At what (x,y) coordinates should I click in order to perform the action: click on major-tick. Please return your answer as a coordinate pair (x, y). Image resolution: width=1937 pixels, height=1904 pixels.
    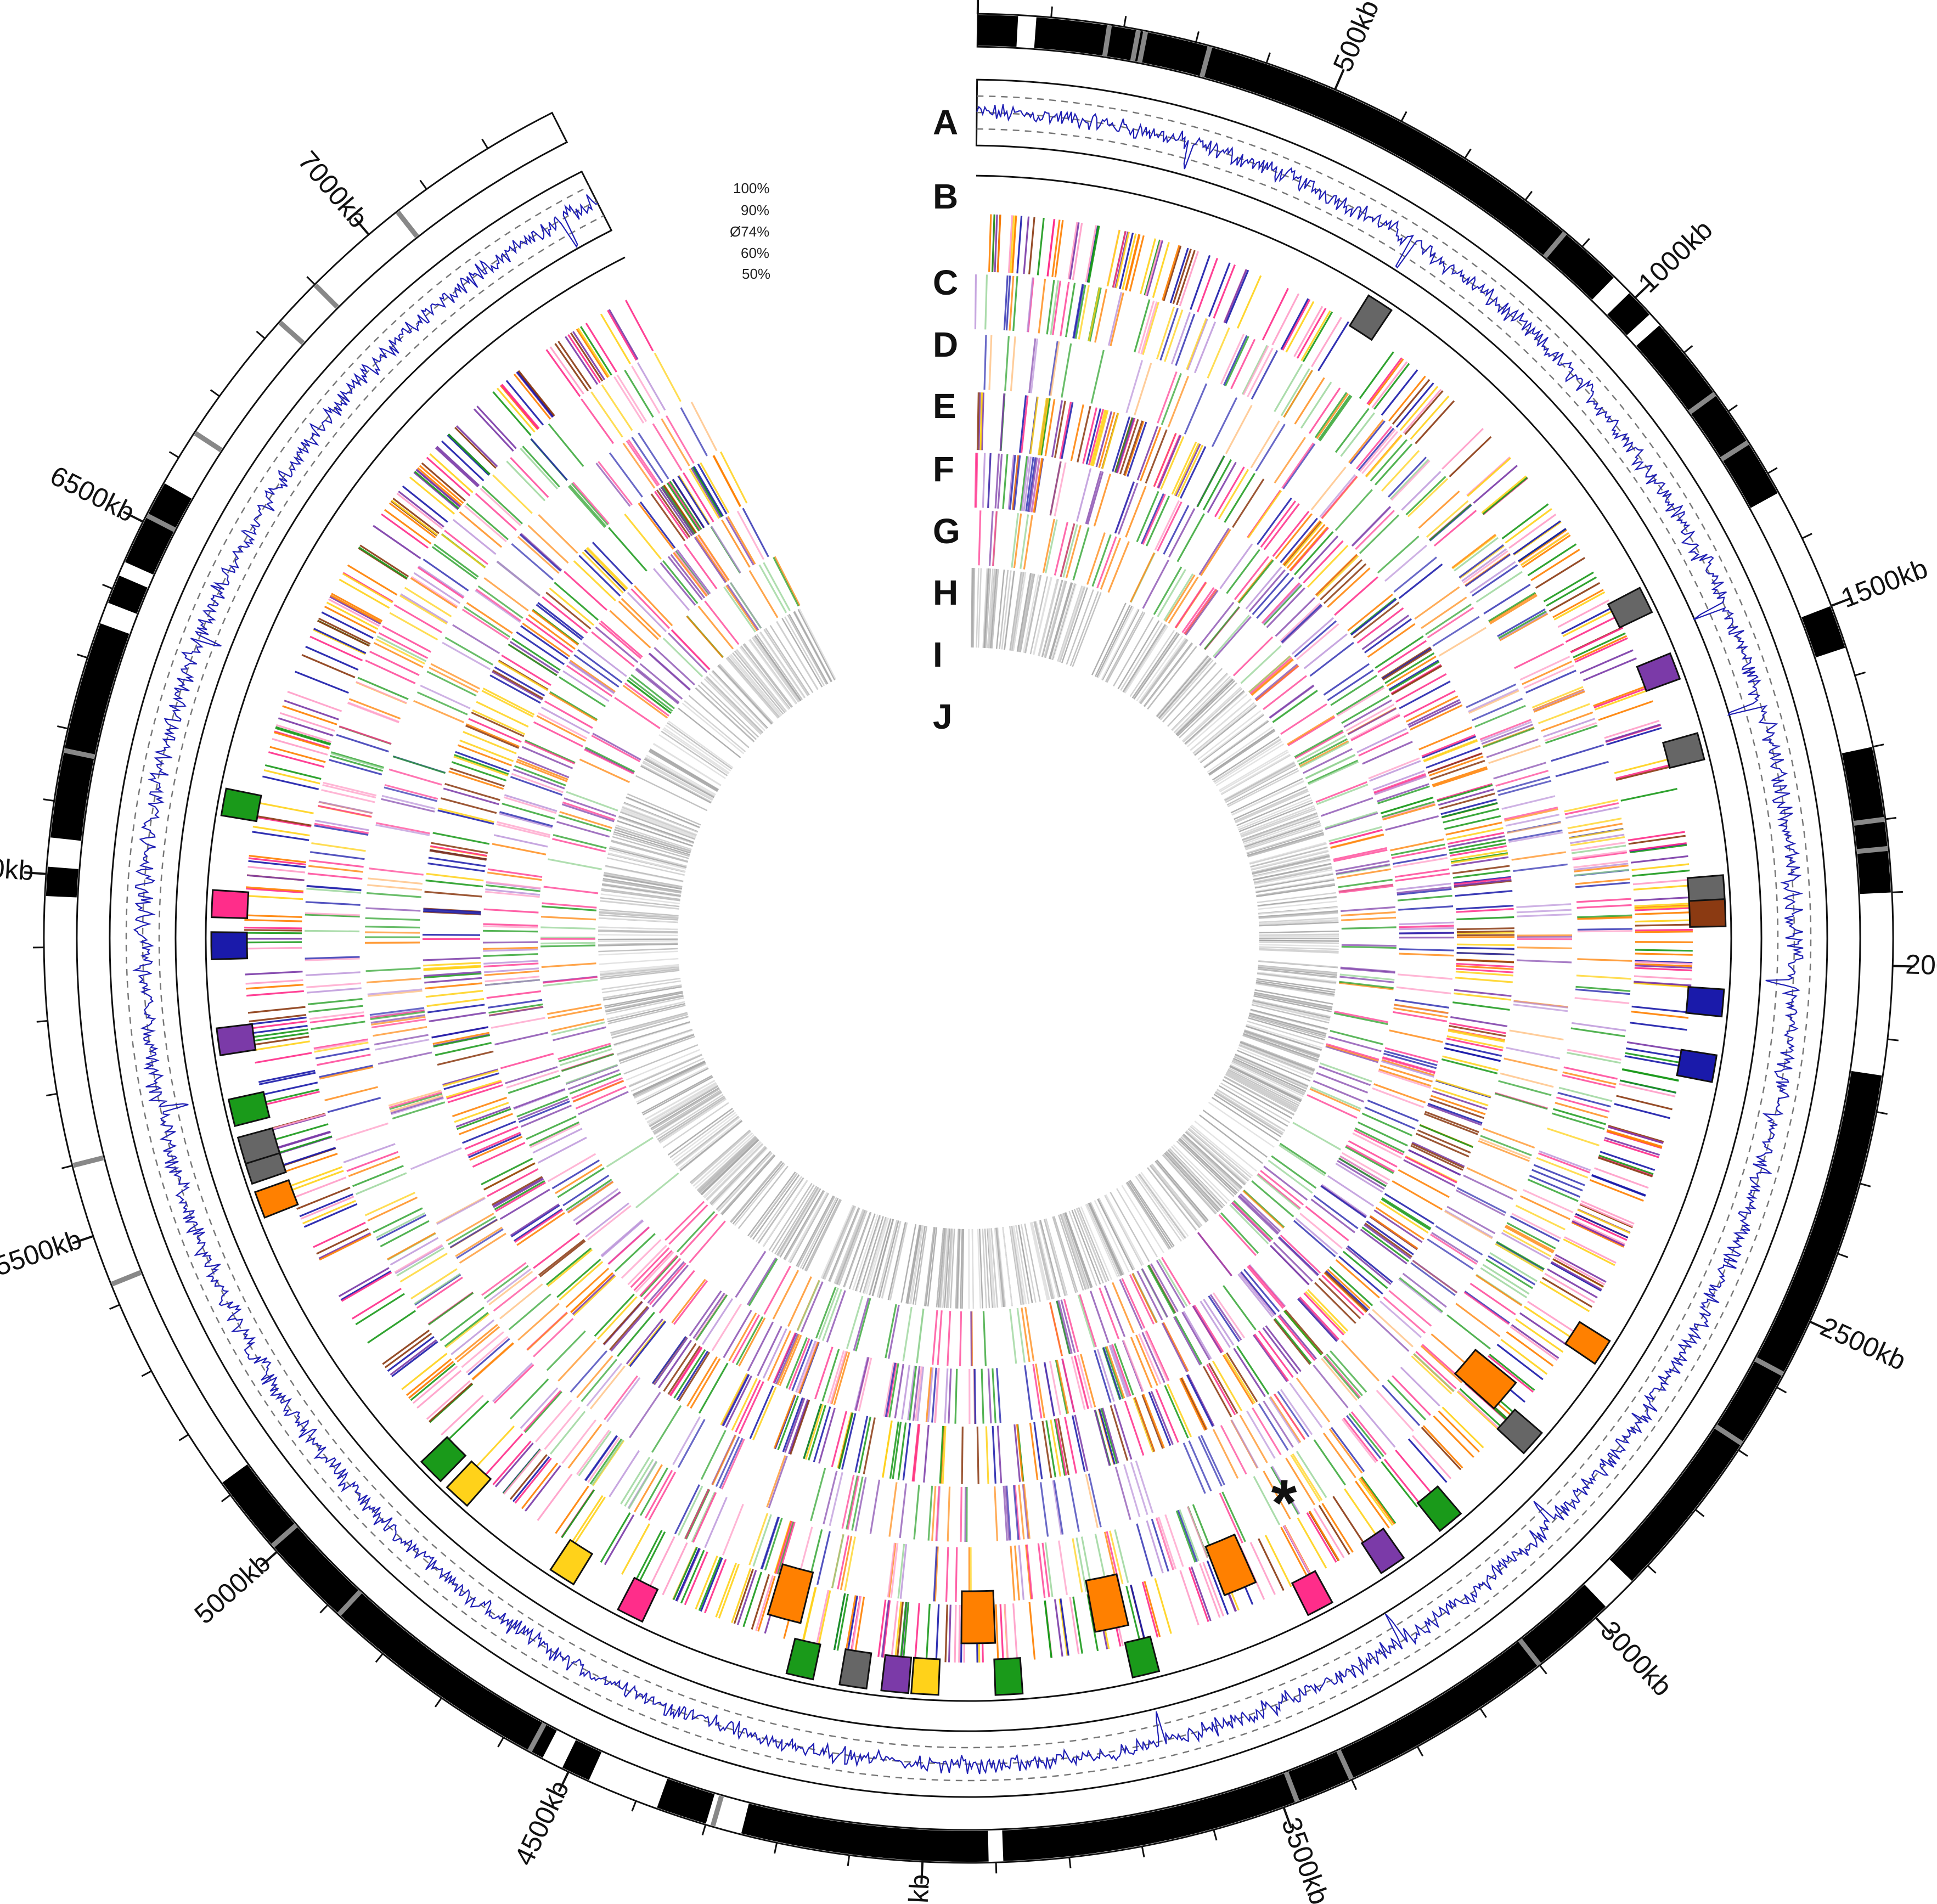
    Looking at the image, I should click on (36, 873).